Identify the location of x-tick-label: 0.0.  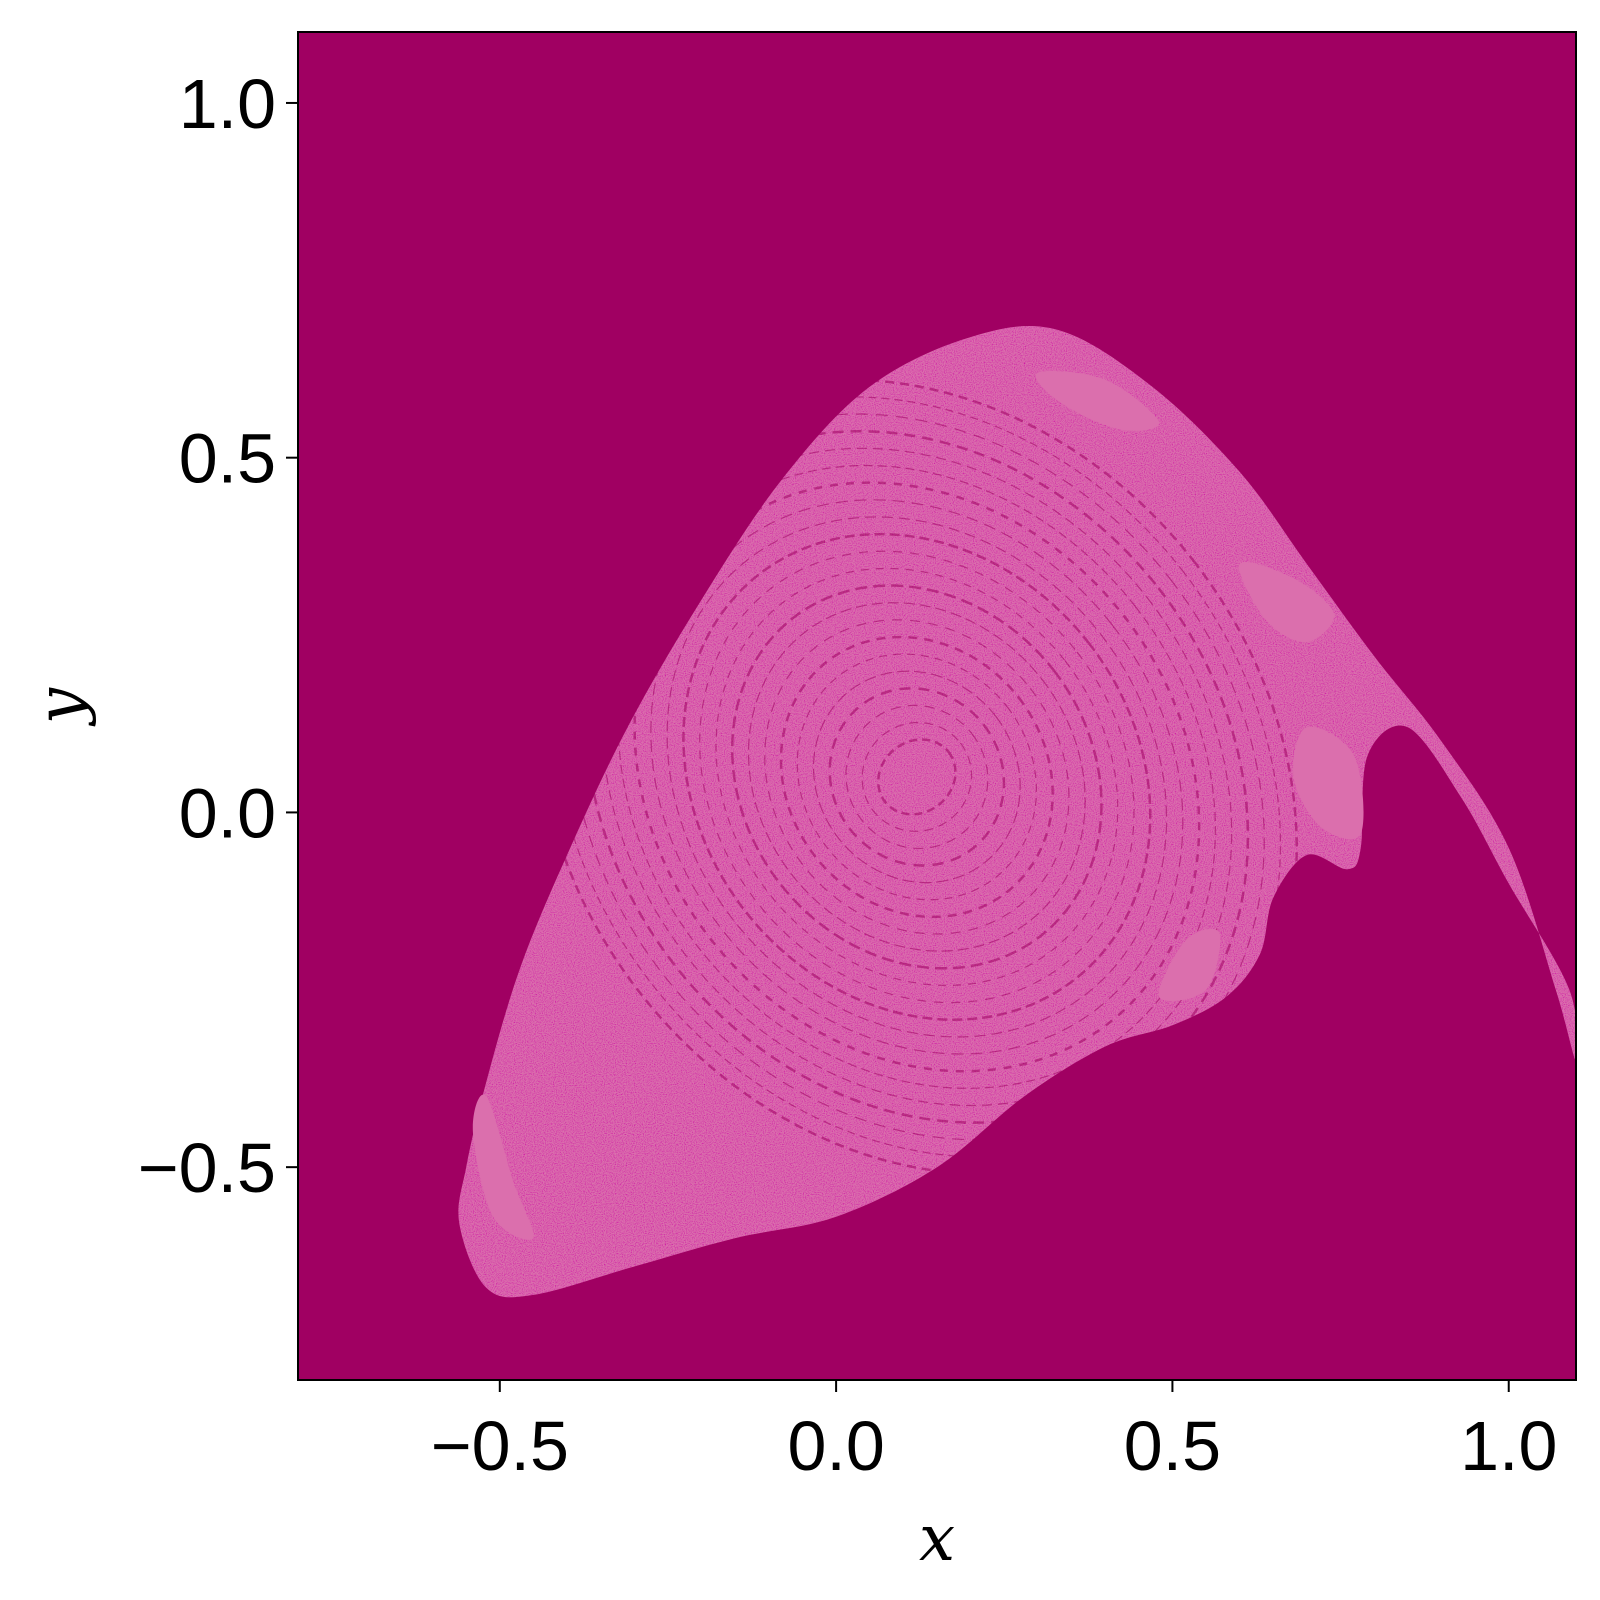
(835, 1446).